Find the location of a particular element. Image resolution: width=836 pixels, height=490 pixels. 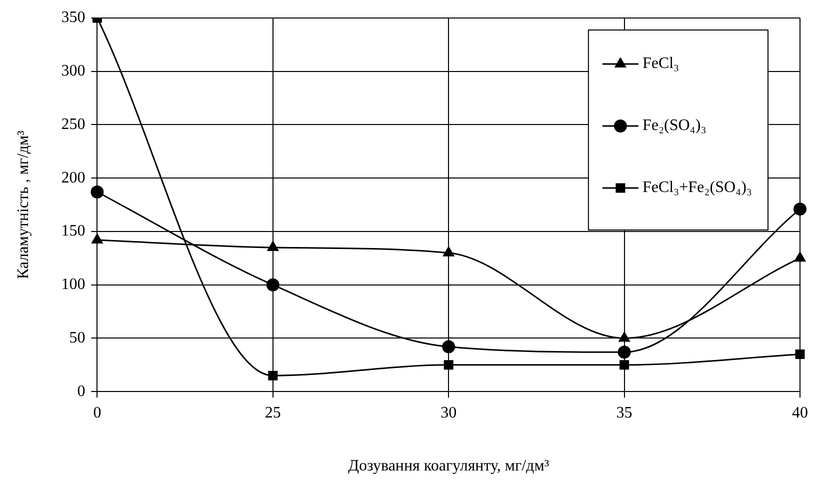

y-tick-label: 200 is located at coordinates (73, 177).